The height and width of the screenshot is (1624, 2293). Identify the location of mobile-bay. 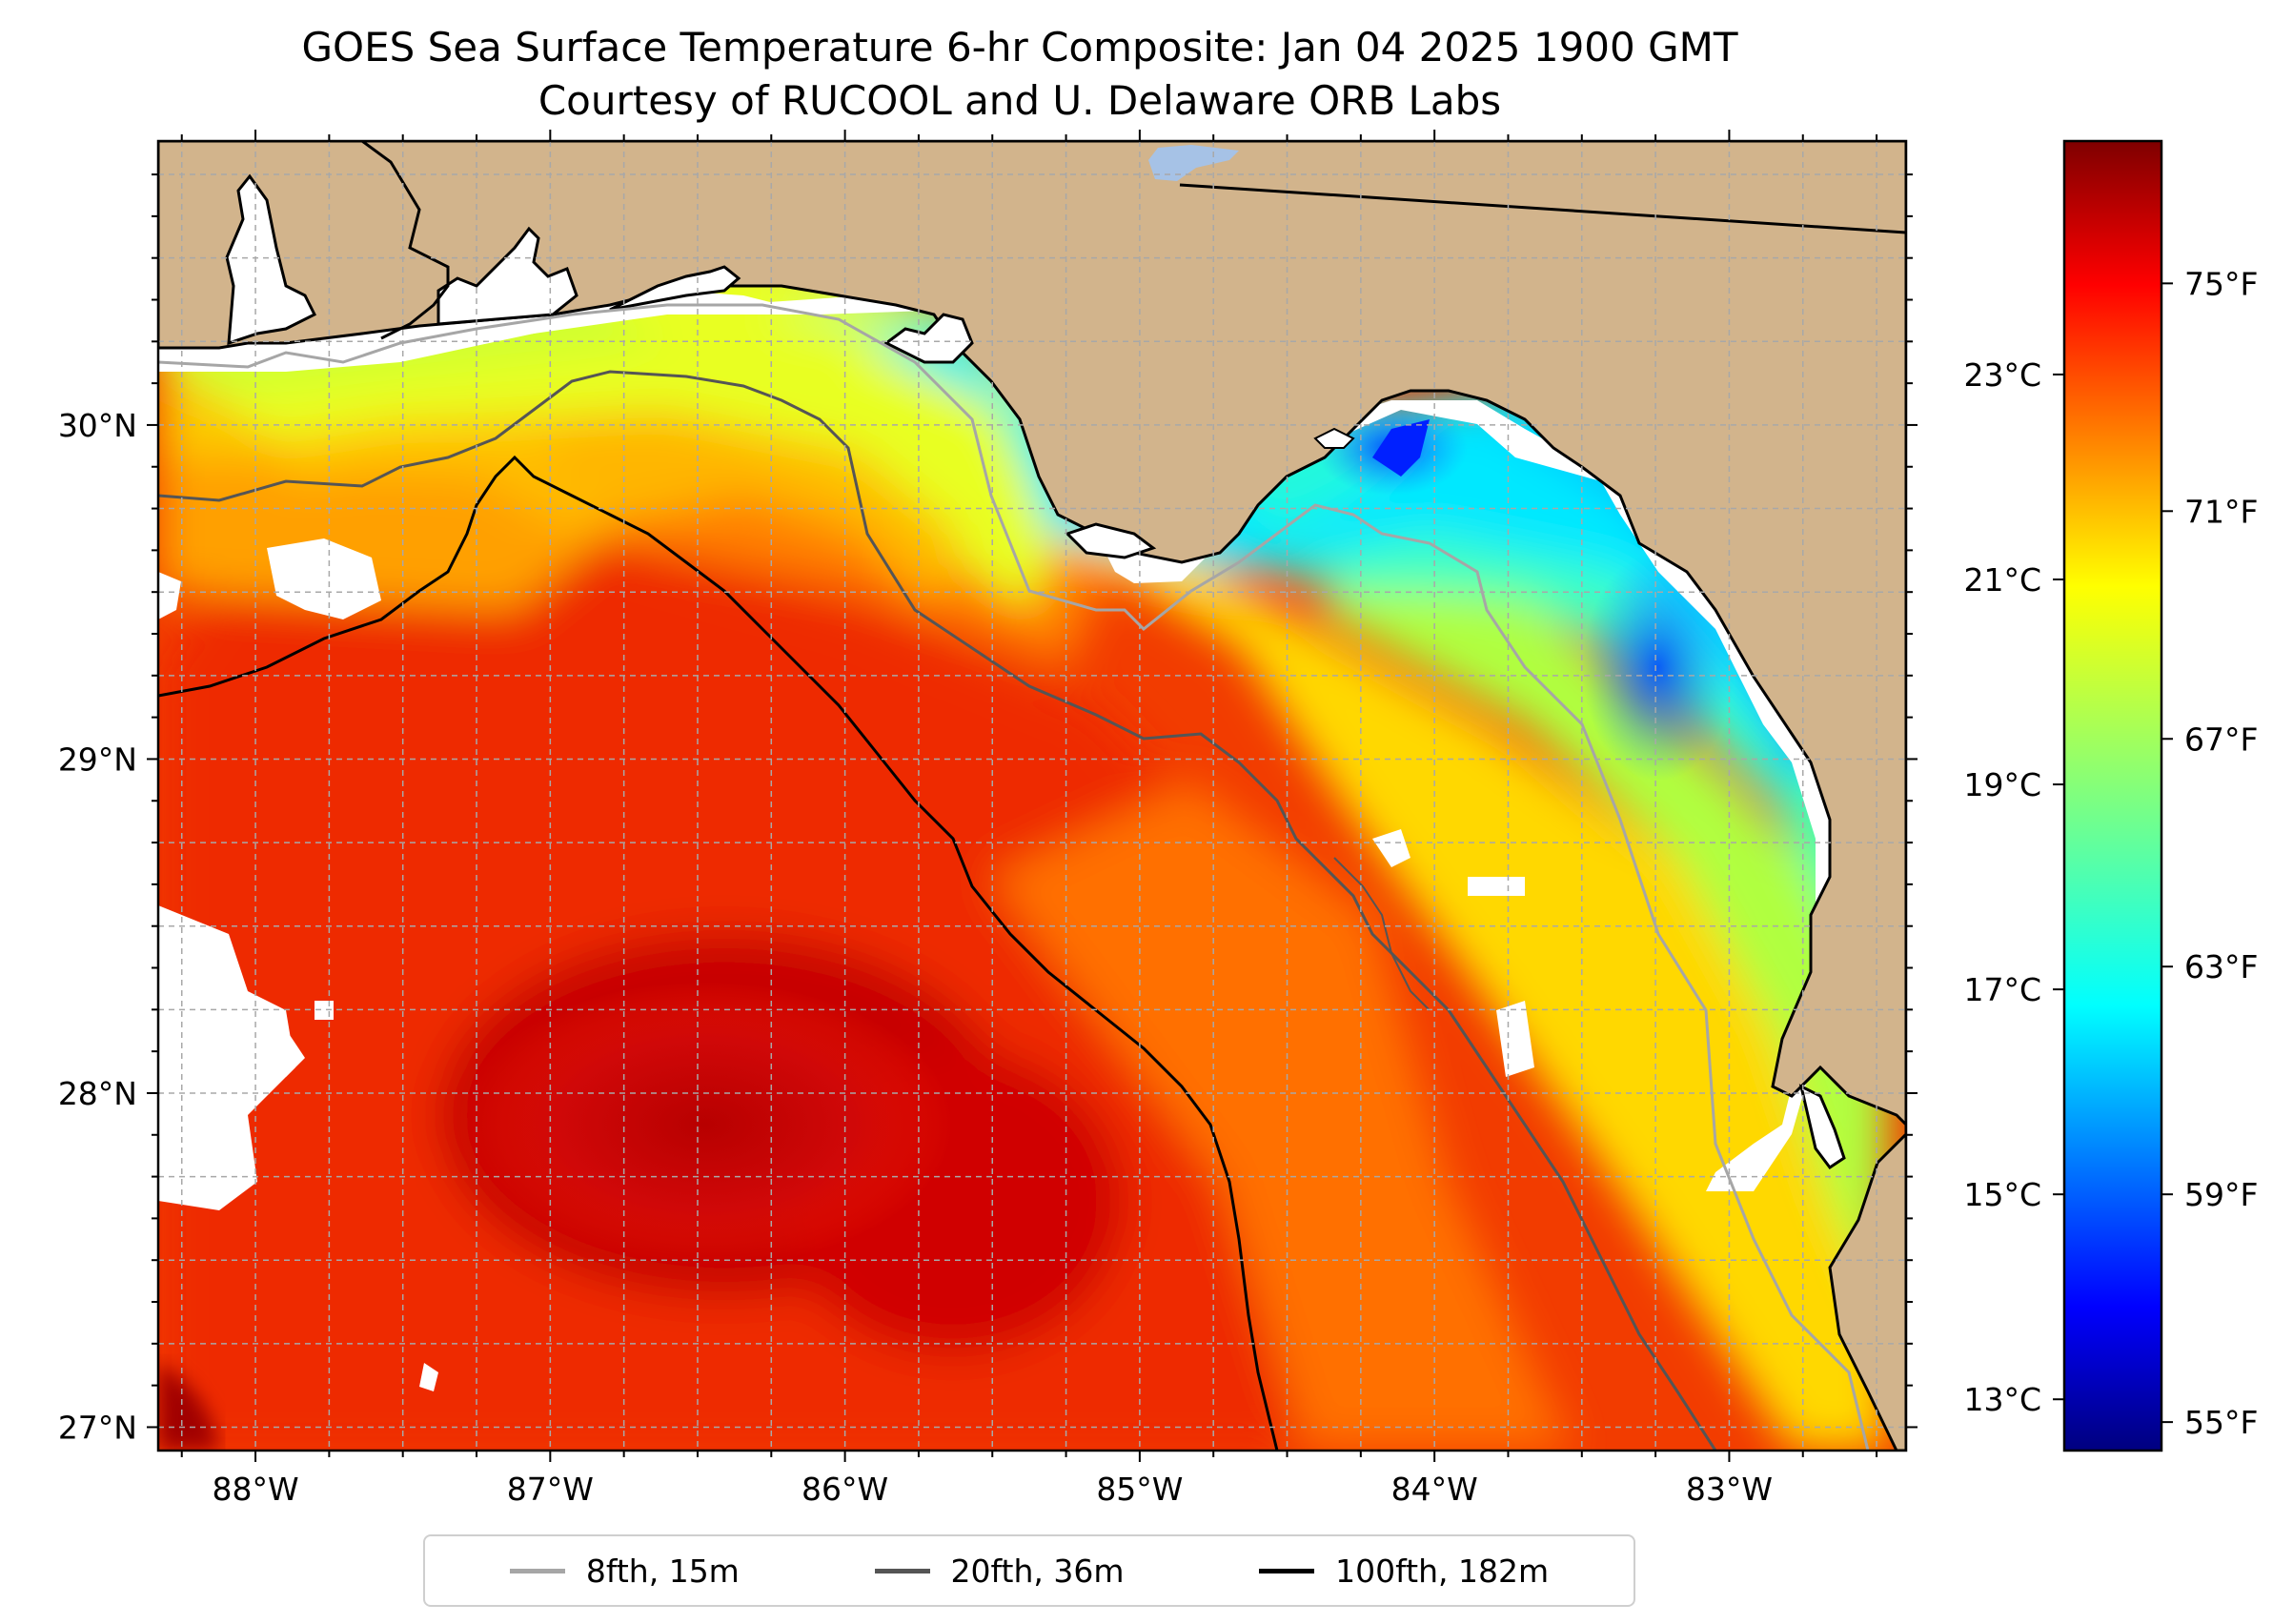
(271, 259).